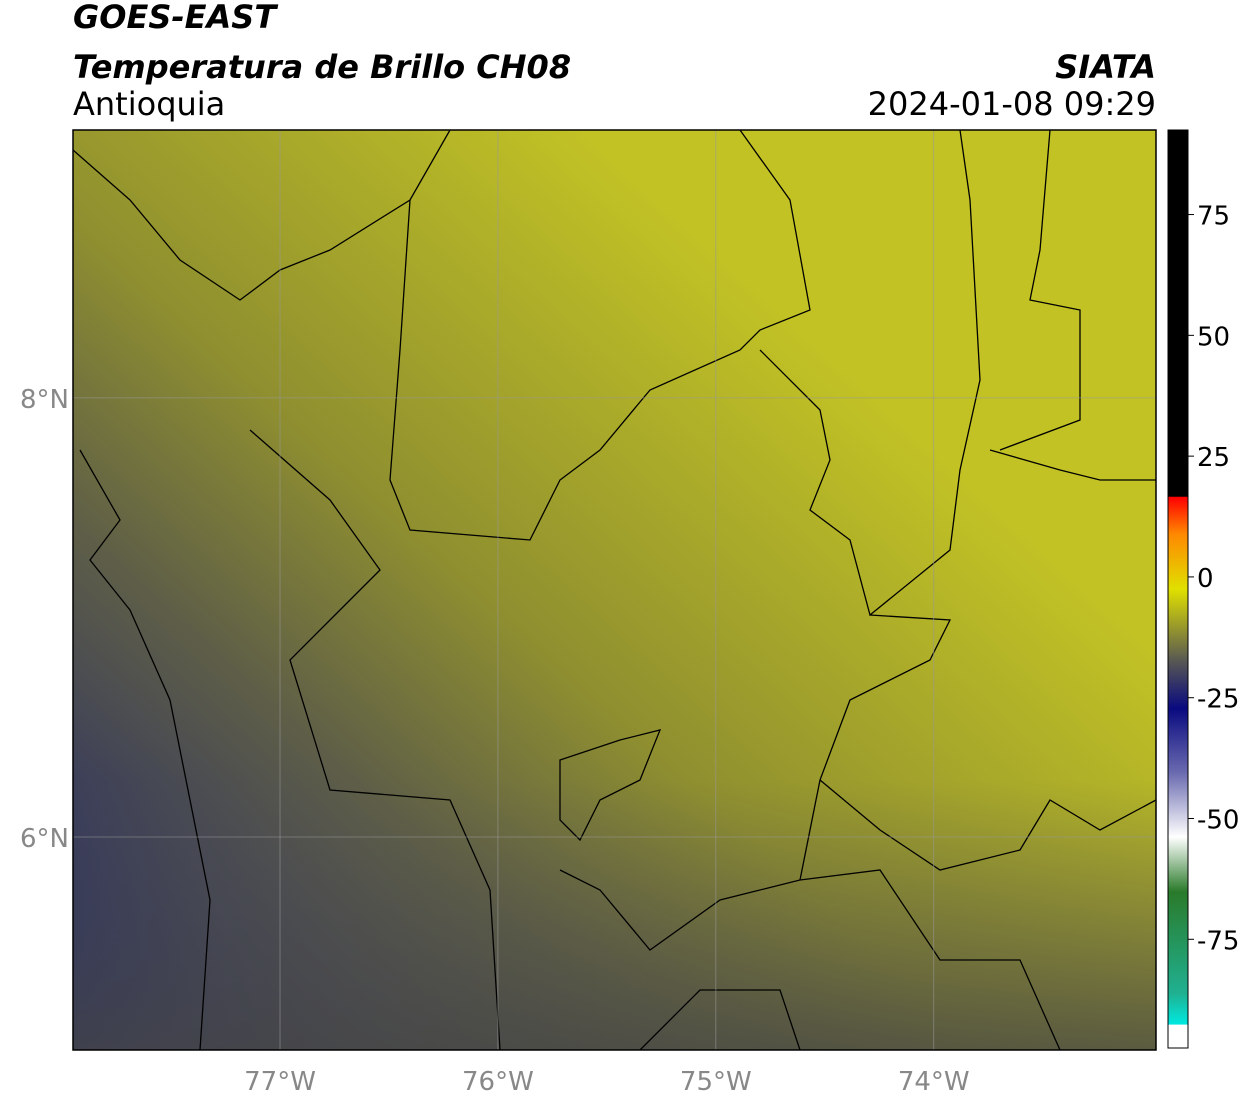  What do you see at coordinates (1213, 458) in the screenshot?
I see `colorbar-tick-label: 25` at bounding box center [1213, 458].